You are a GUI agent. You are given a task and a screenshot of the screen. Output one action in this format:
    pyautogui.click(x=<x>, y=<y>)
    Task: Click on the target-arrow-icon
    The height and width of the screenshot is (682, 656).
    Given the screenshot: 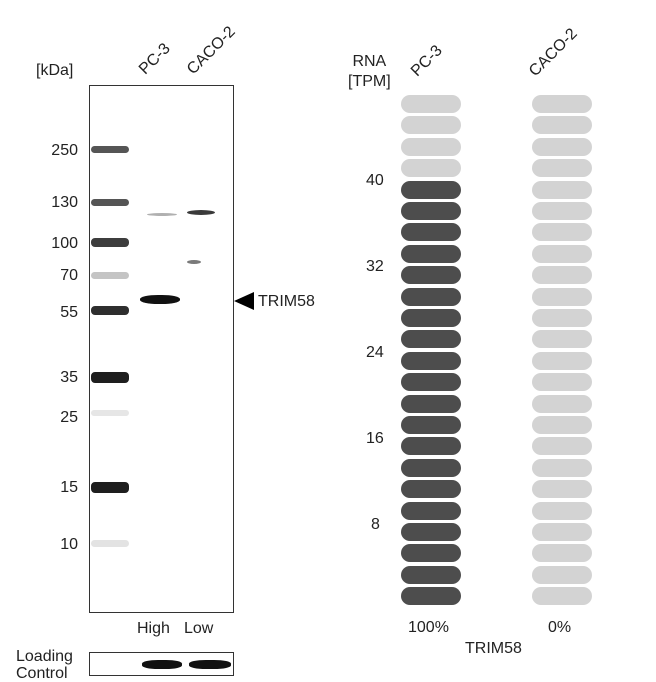 What is the action you would take?
    pyautogui.click(x=244, y=301)
    